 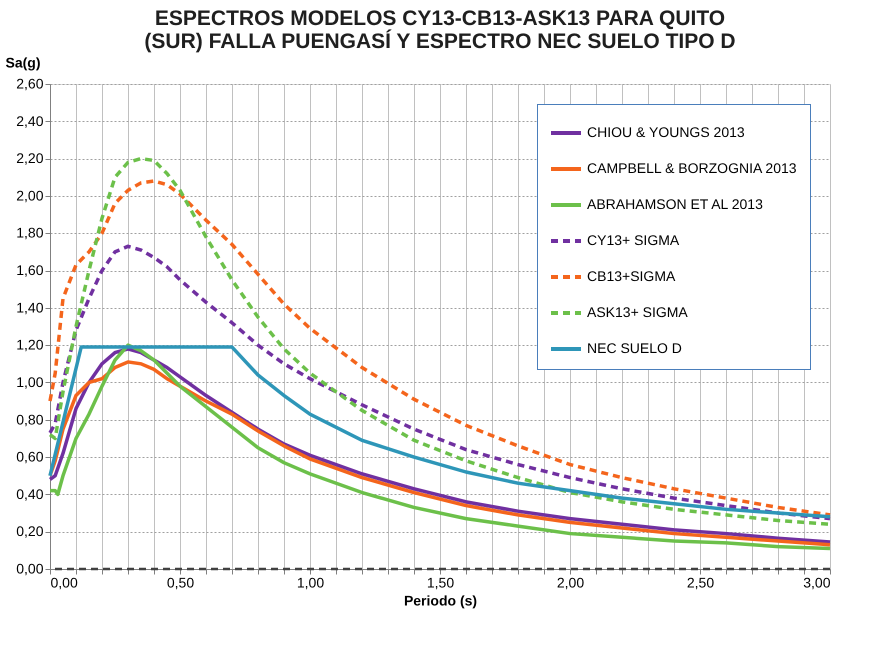 I want to click on x-tick-label: 2,00, so click(x=570, y=582).